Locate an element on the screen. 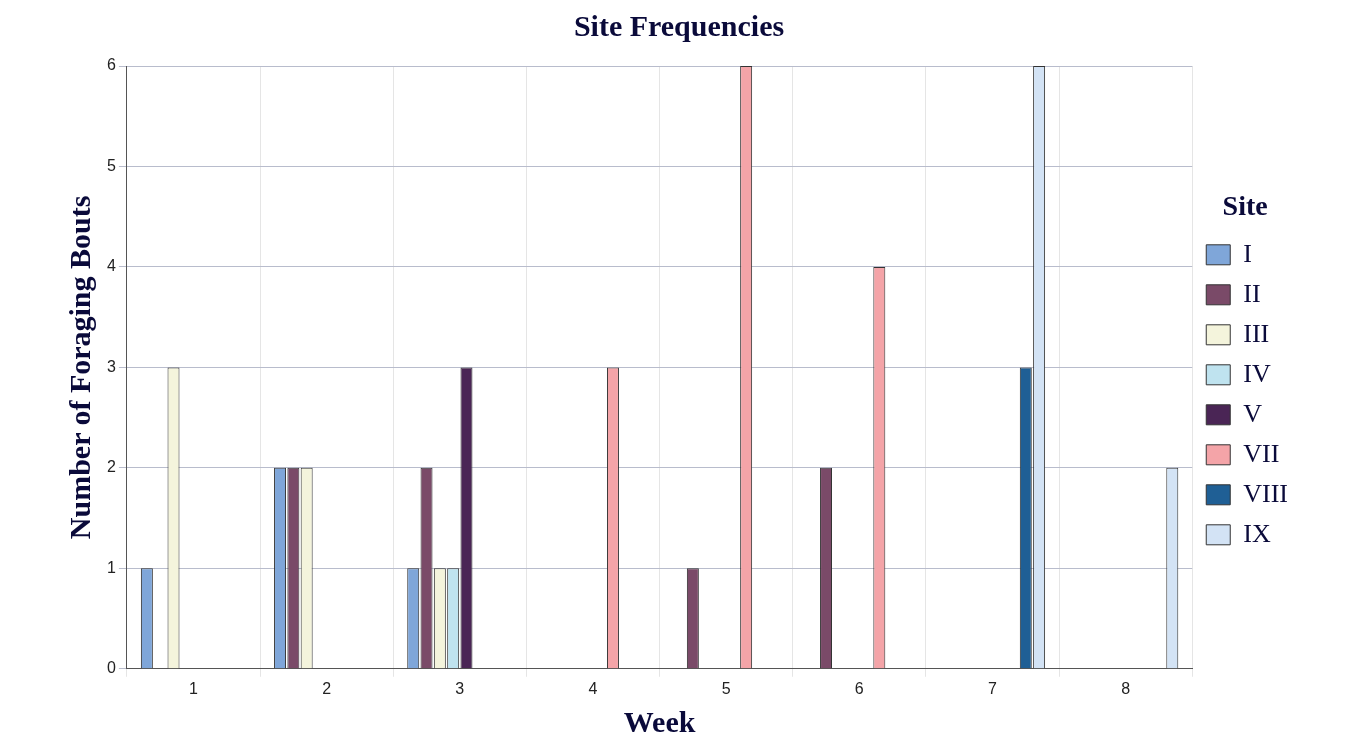 The height and width of the screenshot is (756, 1358). x-tick-label: 4 is located at coordinates (593, 688).